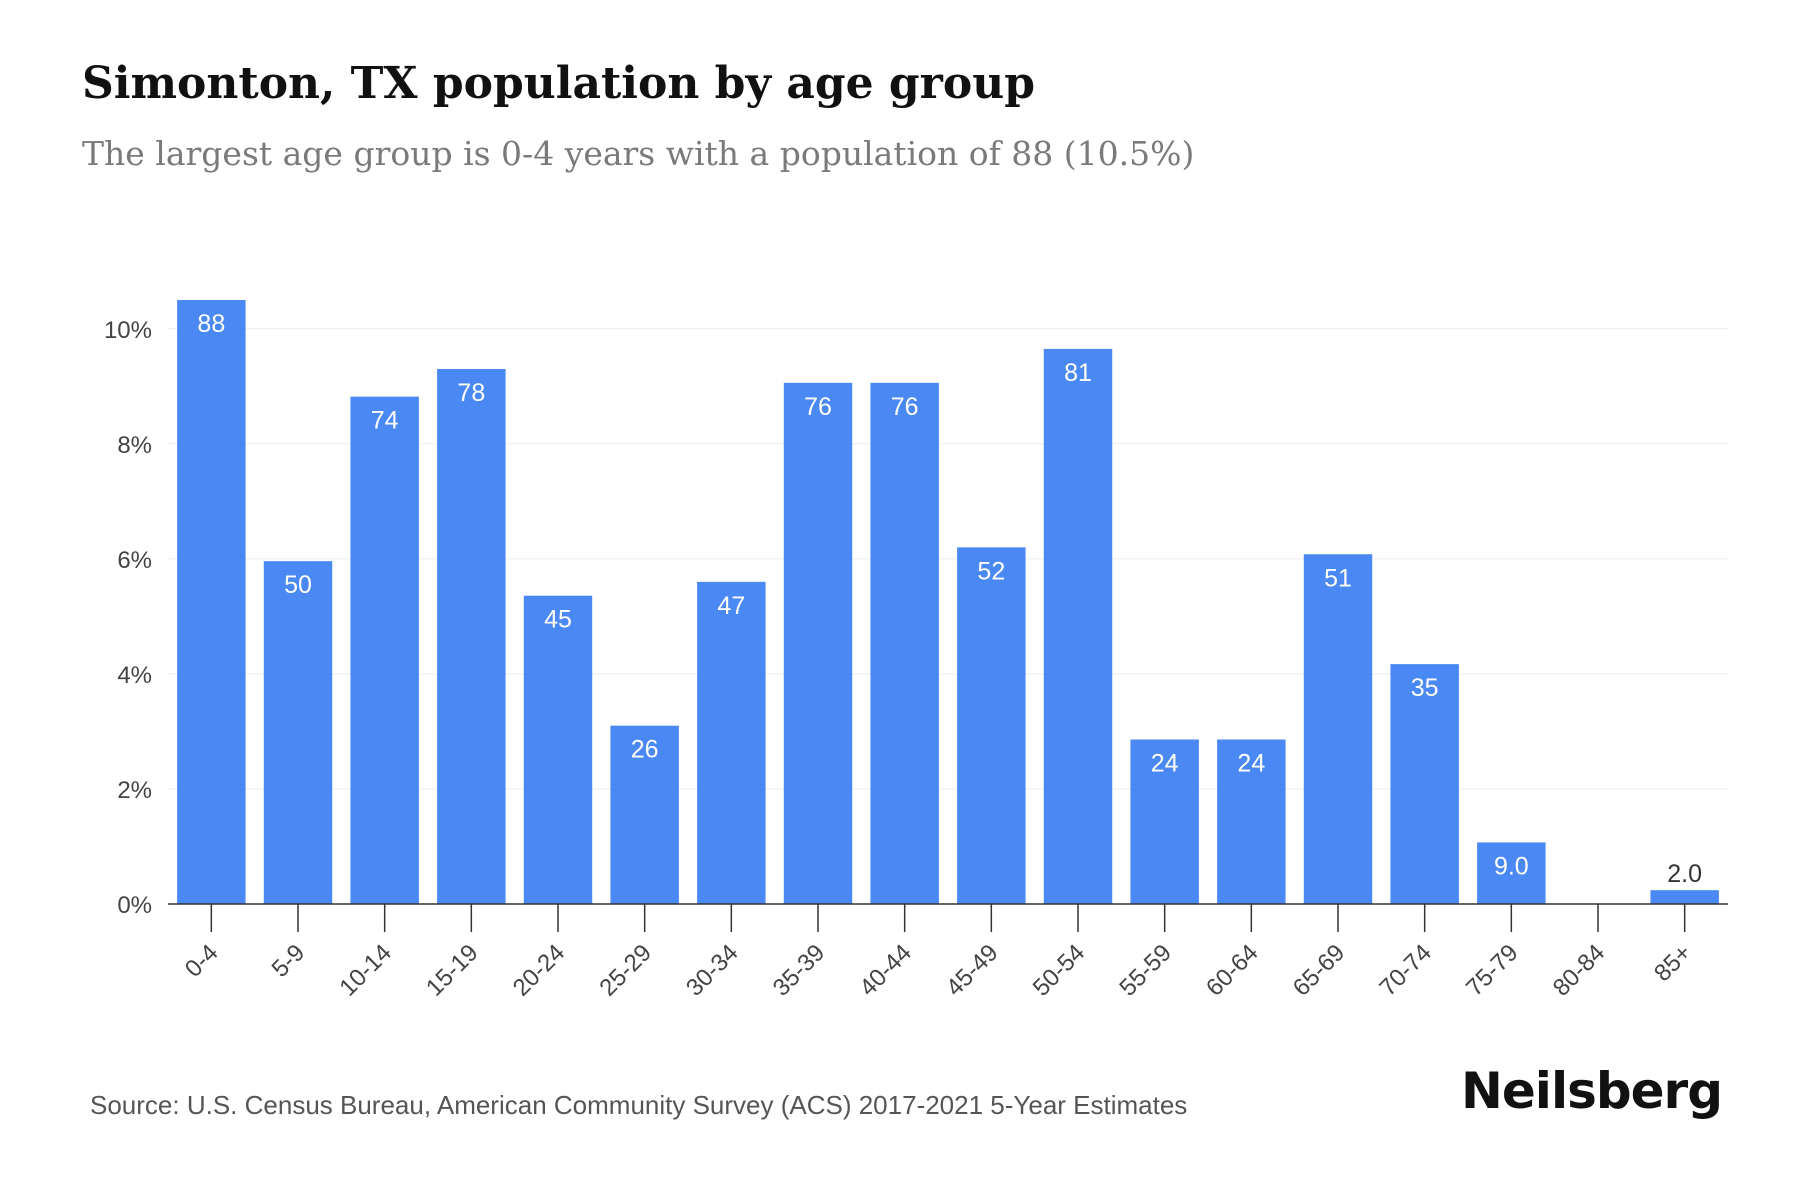 The height and width of the screenshot is (1200, 1800). What do you see at coordinates (1511, 866) in the screenshot?
I see `data-label: 9.0` at bounding box center [1511, 866].